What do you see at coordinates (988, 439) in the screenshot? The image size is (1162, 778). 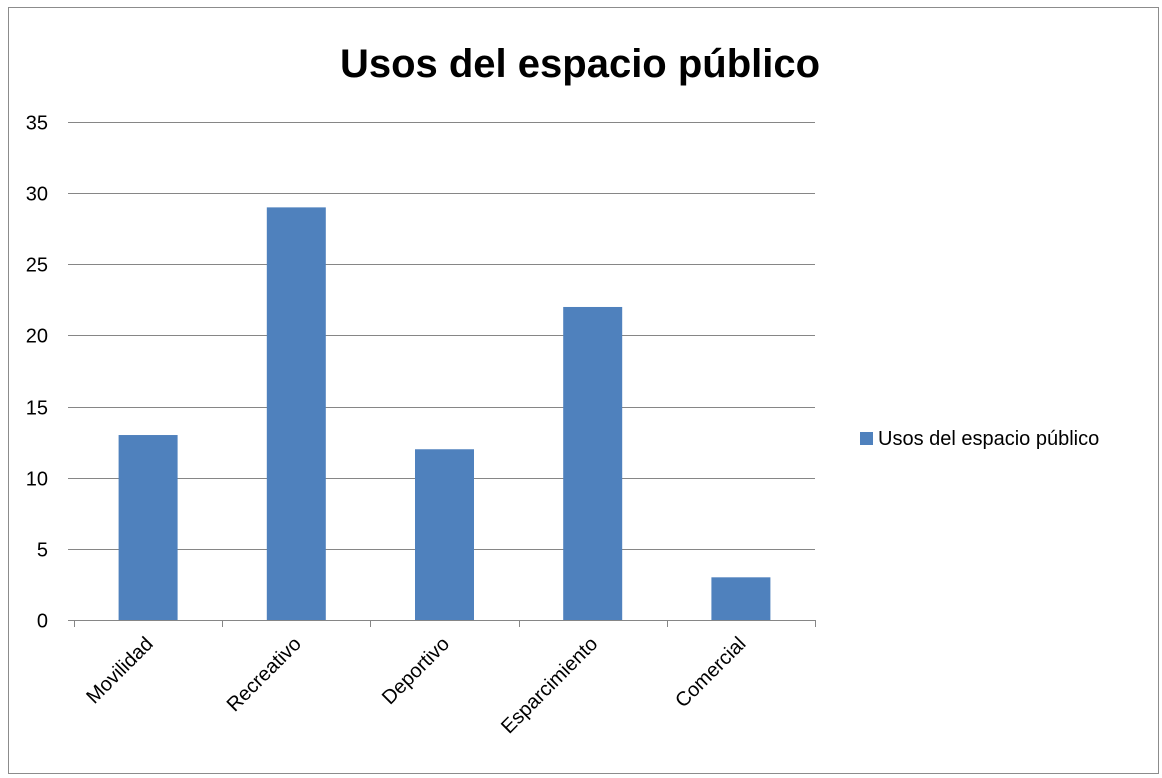 I see `legend-label: Usos del espacio público` at bounding box center [988, 439].